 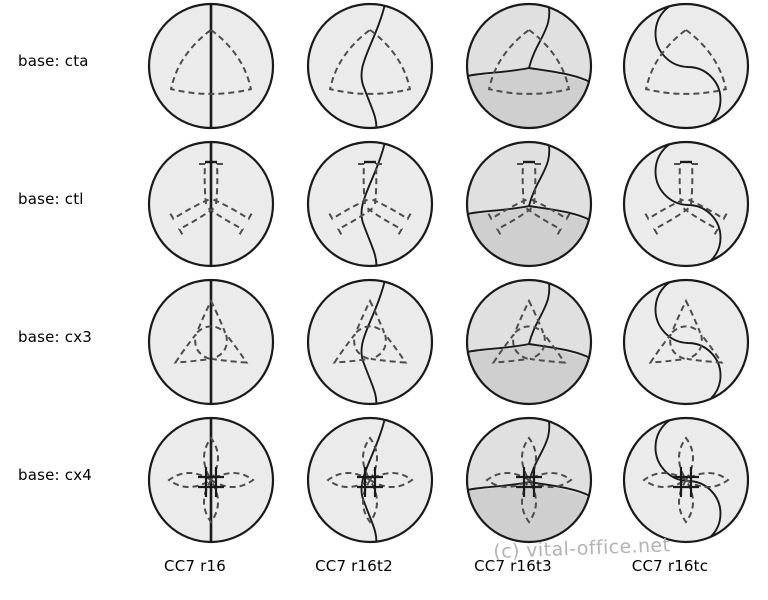 I want to click on row-label-cx3: base: cx3, so click(x=55, y=337).